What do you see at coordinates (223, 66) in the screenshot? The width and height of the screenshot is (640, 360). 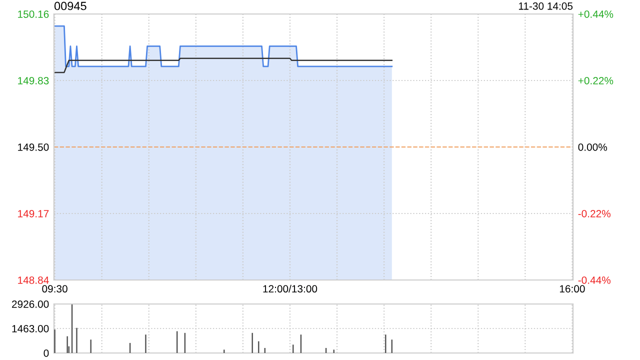 I see `line-series` at bounding box center [223, 66].